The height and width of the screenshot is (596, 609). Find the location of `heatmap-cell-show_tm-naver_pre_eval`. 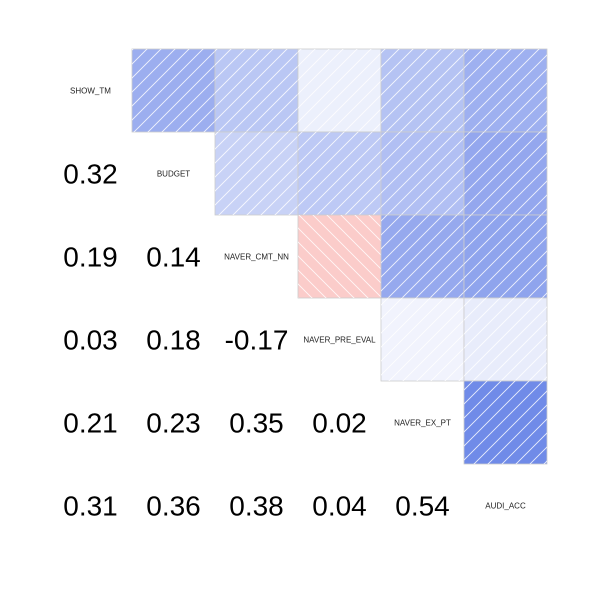

heatmap-cell-show_tm-naver_pre_eval is located at coordinates (339, 90).